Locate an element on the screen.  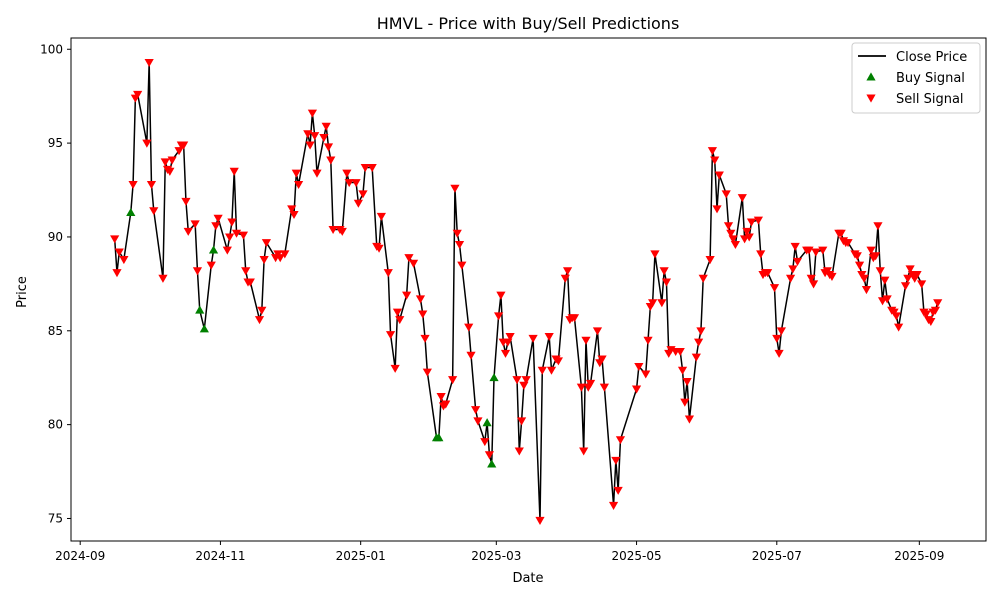
legend-box is located at coordinates (916, 78).